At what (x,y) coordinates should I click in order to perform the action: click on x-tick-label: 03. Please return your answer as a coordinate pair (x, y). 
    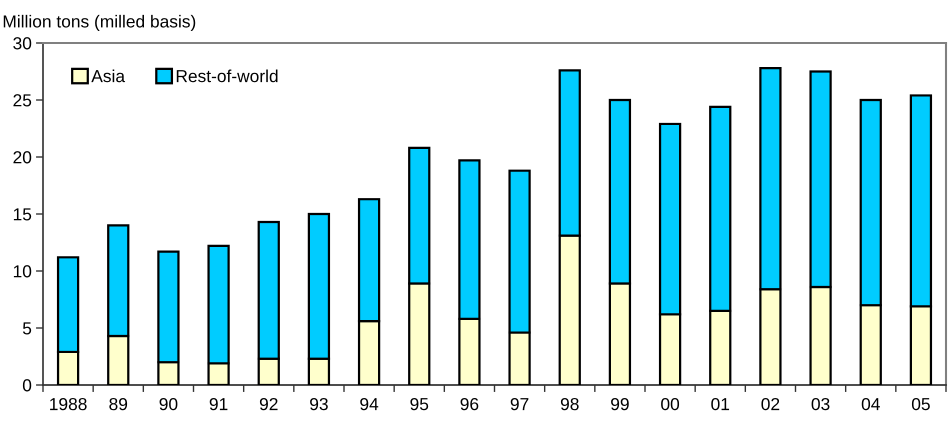
    Looking at the image, I should click on (821, 404).